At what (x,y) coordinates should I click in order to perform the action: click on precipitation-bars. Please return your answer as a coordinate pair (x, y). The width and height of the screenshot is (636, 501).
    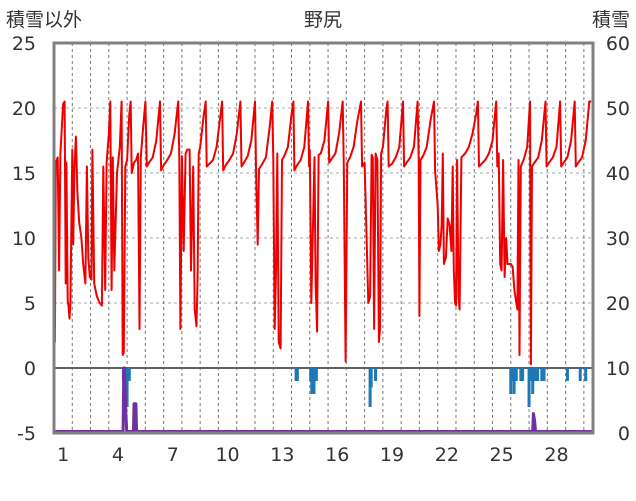
    Looking at the image, I should click on (354, 387).